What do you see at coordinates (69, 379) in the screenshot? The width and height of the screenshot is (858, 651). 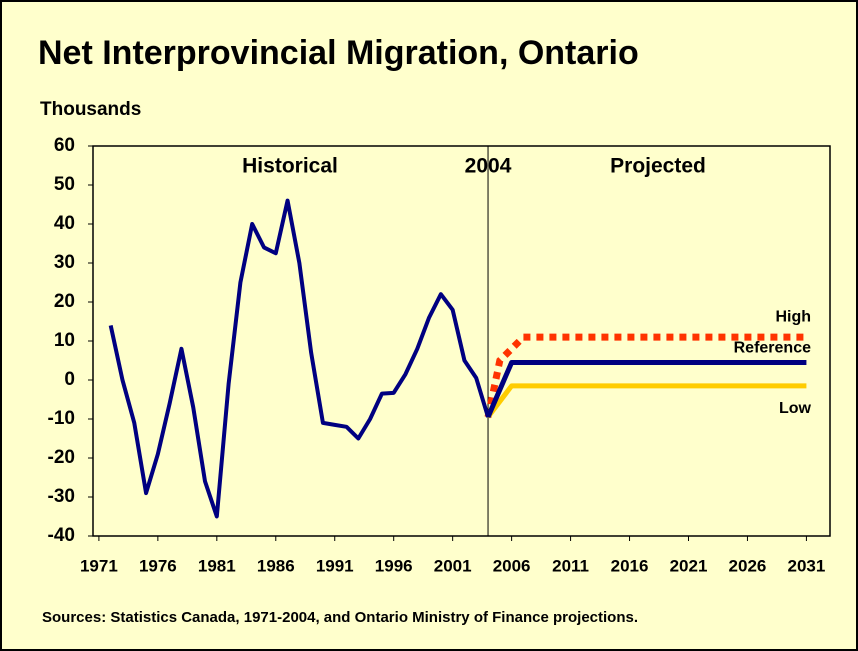 I see `y-tick-label: 0` at bounding box center [69, 379].